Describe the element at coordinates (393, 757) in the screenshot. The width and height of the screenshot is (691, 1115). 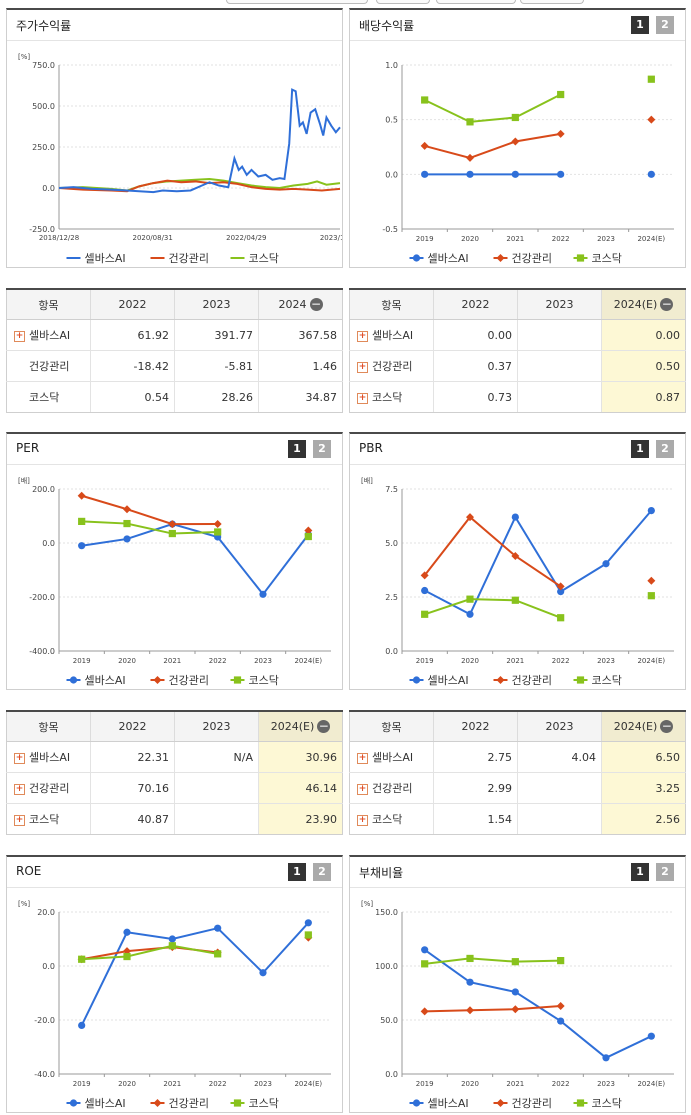
I see `row-label: 셀바스AI` at that location.